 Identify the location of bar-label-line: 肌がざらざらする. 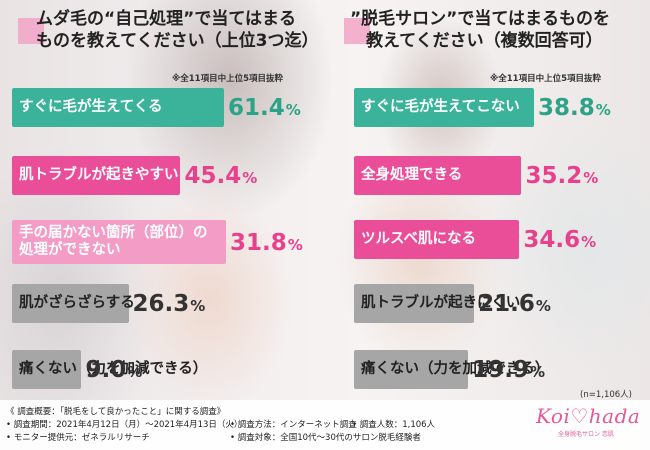
(77, 303).